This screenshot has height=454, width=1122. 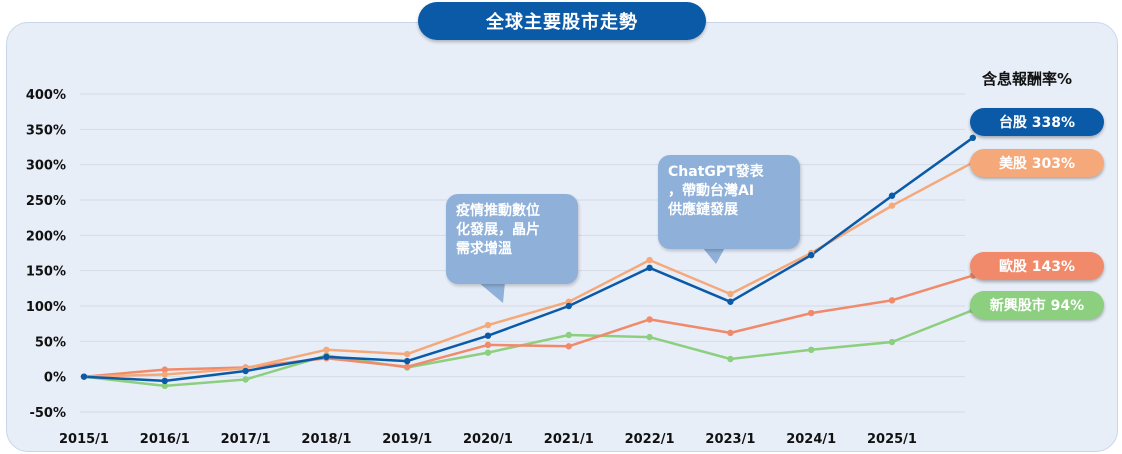 What do you see at coordinates (569, 439) in the screenshot?
I see `x-tick-label: 2021/1` at bounding box center [569, 439].